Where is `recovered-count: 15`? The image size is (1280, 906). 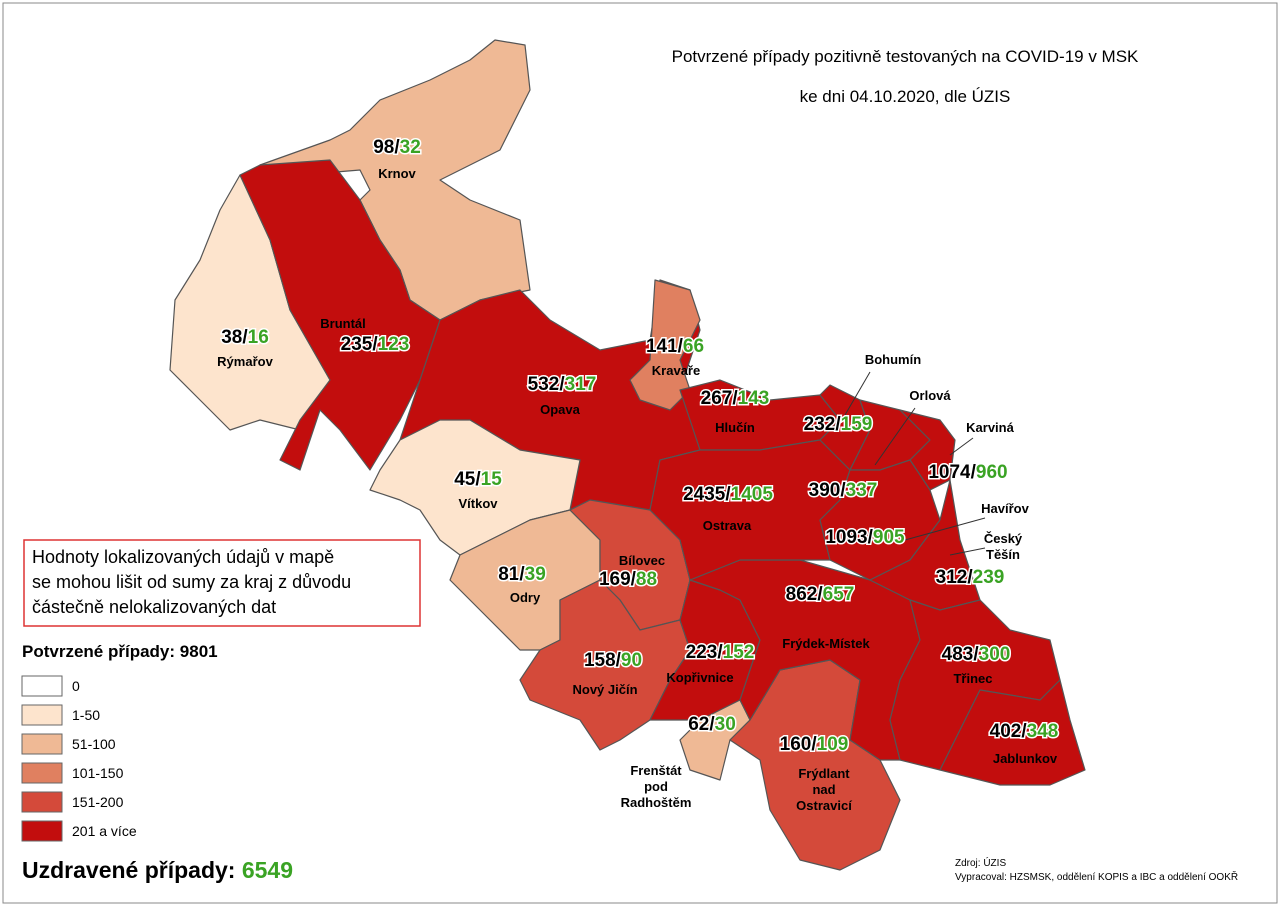 recovered-count: 15 is located at coordinates (492, 479).